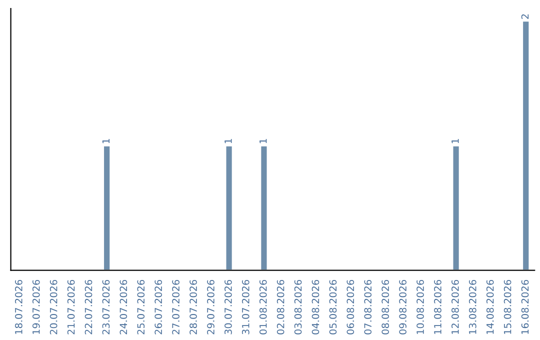 This screenshot has height=340, width=540. What do you see at coordinates (176, 307) in the screenshot?
I see `x-tick-label: 27.07.2026` at bounding box center [176, 307].